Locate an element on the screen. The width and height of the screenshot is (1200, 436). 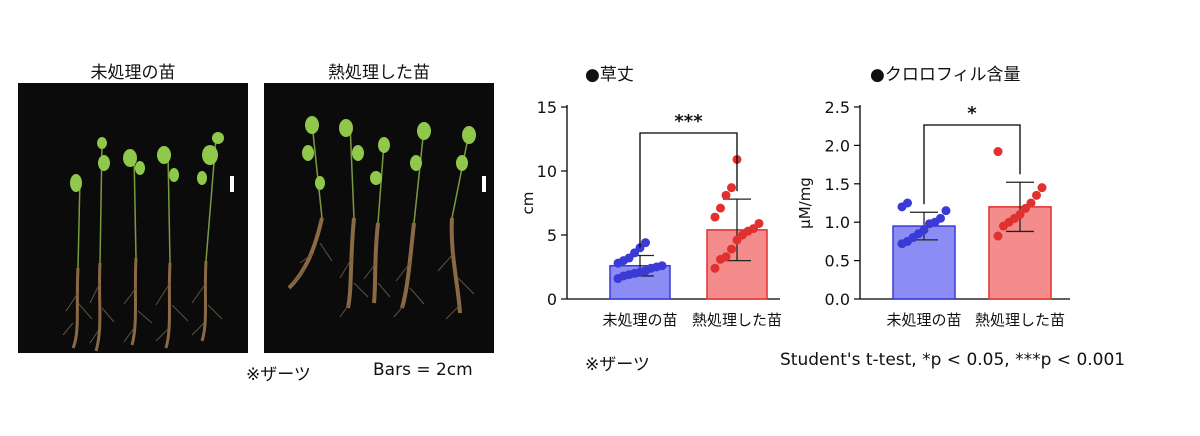
chart1-significance-bracket is located at coordinates (972, 164).